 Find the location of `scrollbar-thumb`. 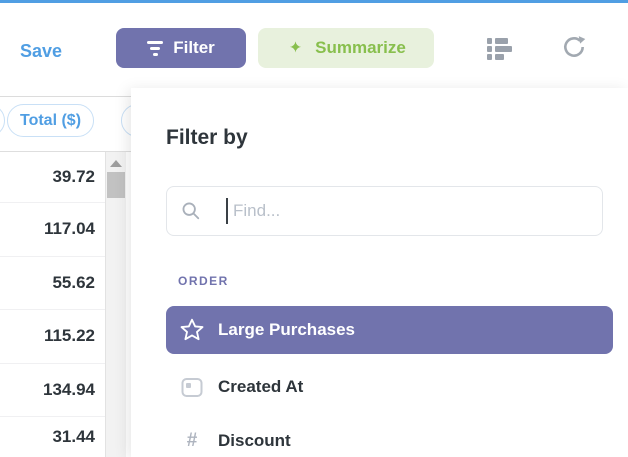

scrollbar-thumb is located at coordinates (116, 185).